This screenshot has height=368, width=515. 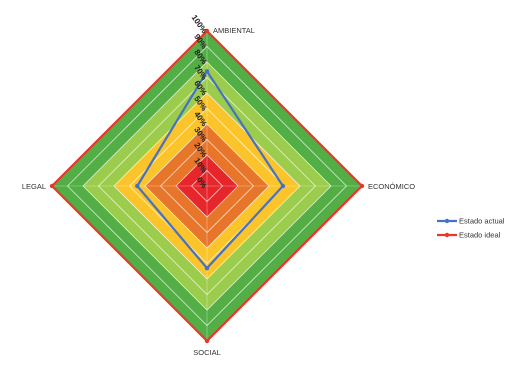 I want to click on axis-label-ambiental: AMBIENTAL, so click(x=234, y=30).